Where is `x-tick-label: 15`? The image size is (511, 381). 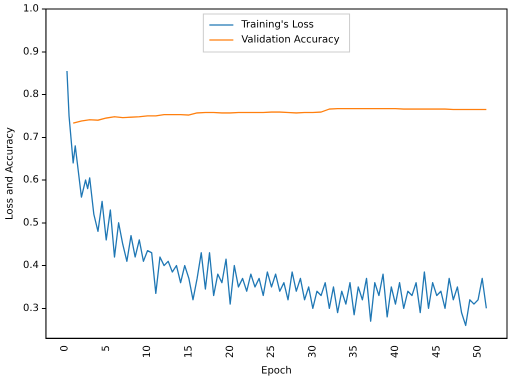
x-tick-label: 15 is located at coordinates (188, 351).